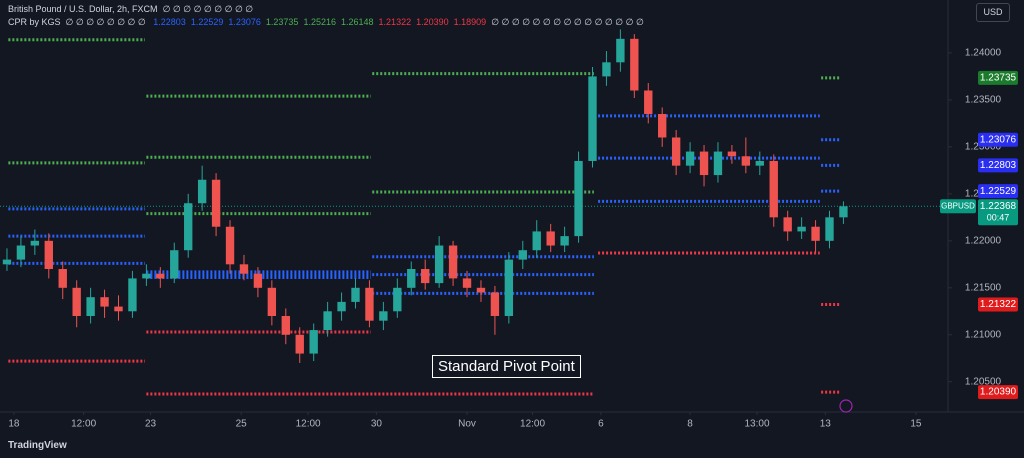  I want to click on symbol-box, so click(958, 206).